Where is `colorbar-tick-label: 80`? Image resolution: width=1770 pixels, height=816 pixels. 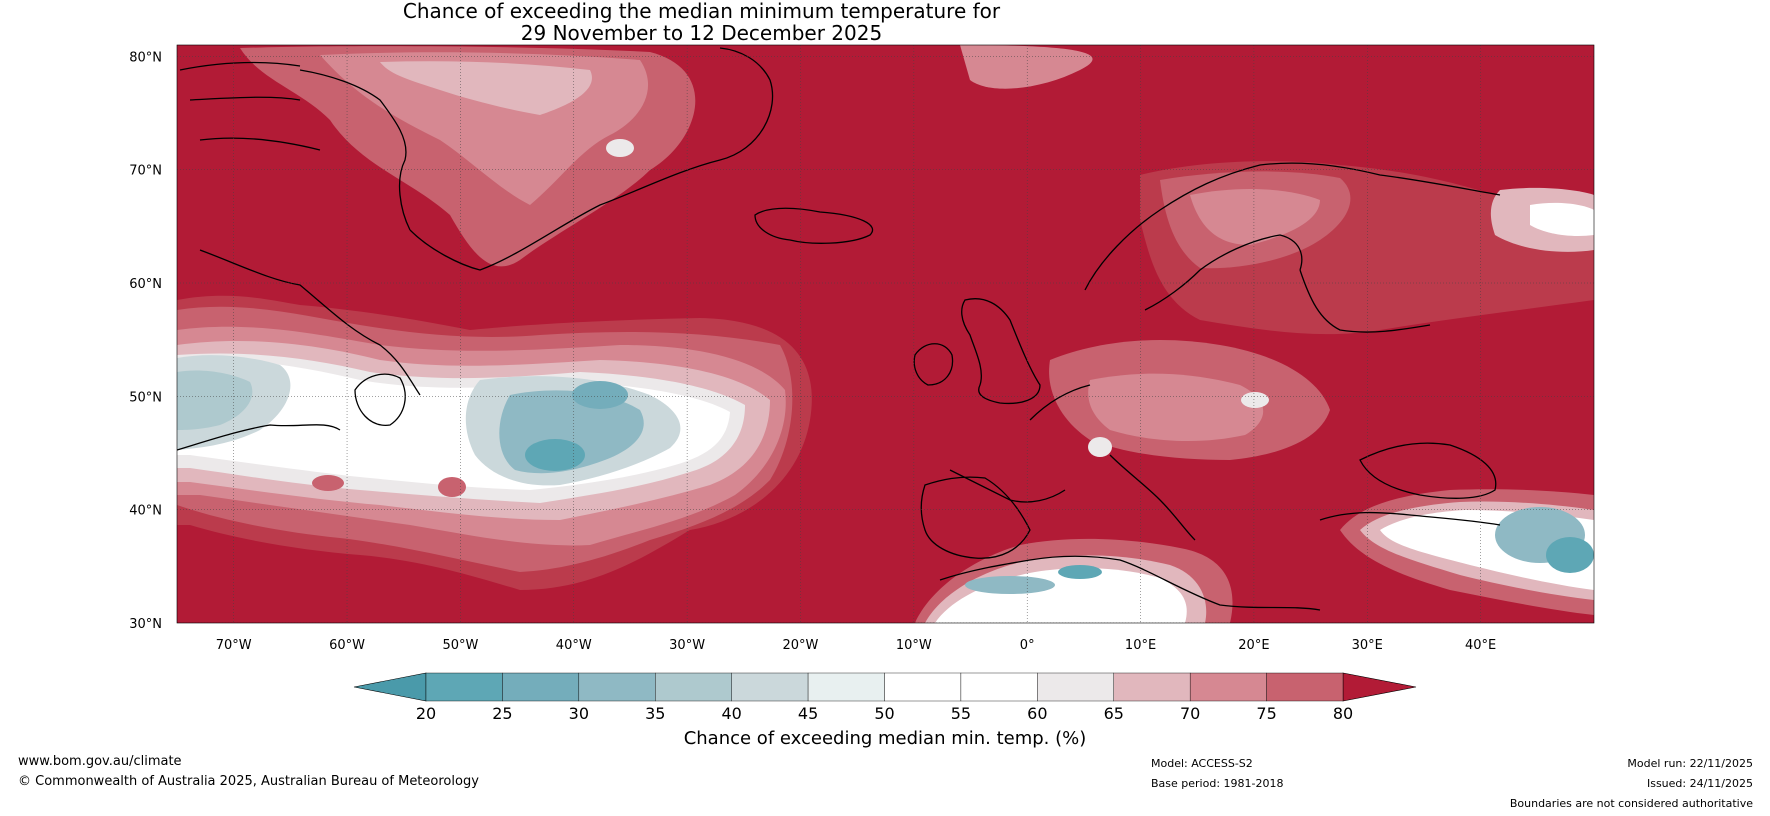 colorbar-tick-label: 80 is located at coordinates (1343, 713).